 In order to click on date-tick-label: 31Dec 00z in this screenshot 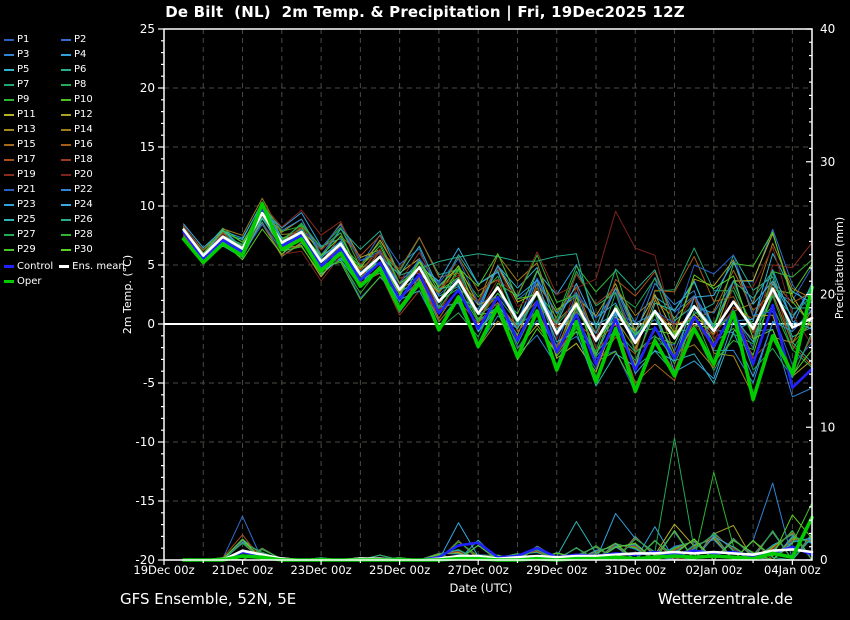, I will do `click(635, 570)`.